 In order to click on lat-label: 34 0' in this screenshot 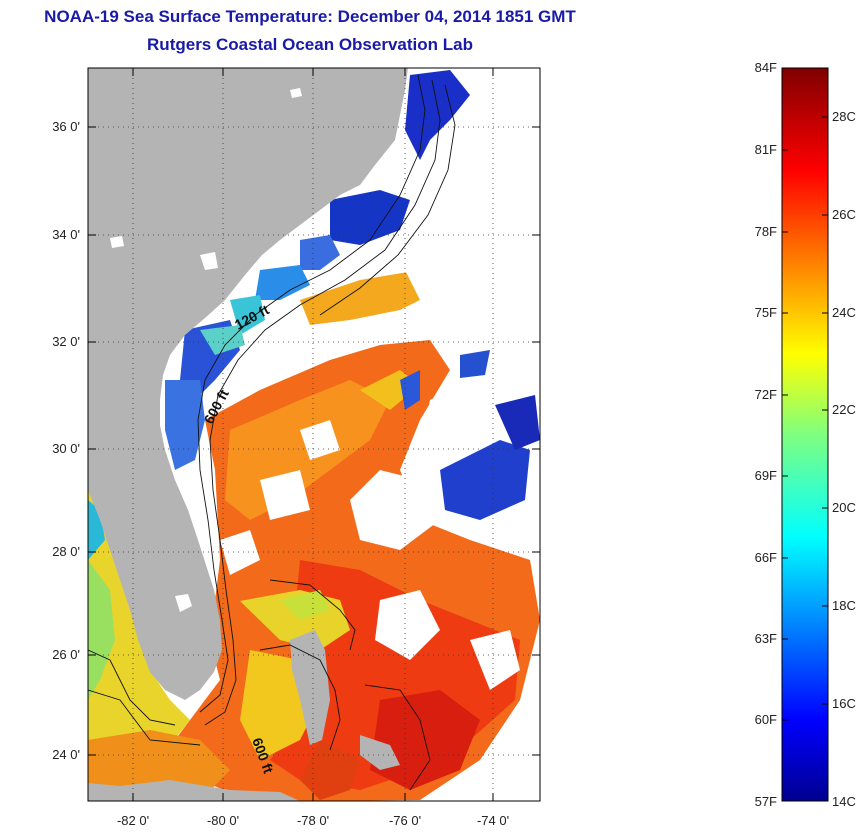, I will do `click(66, 234)`.